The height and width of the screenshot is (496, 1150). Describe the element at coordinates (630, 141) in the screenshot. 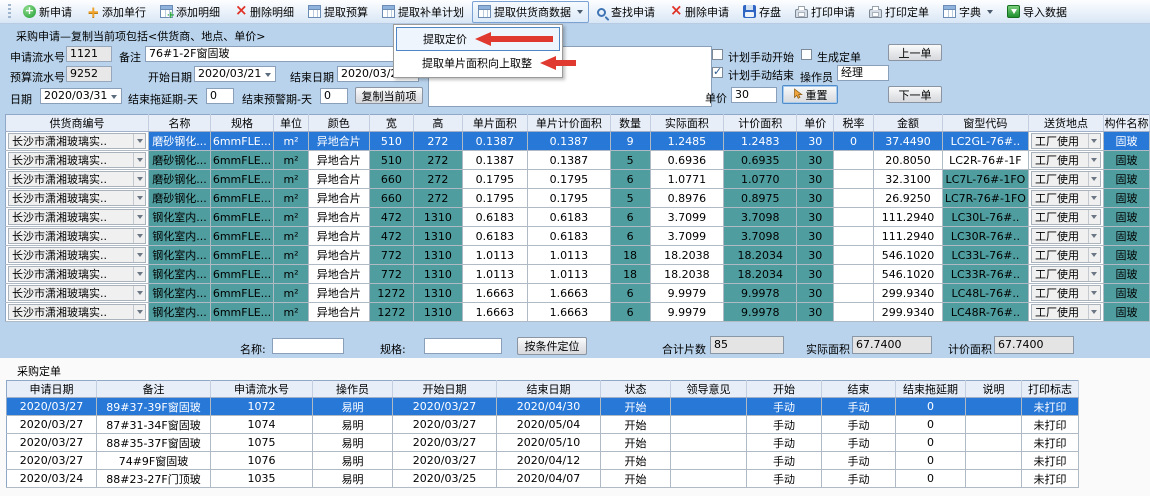

I see `table-cell: 9` at that location.